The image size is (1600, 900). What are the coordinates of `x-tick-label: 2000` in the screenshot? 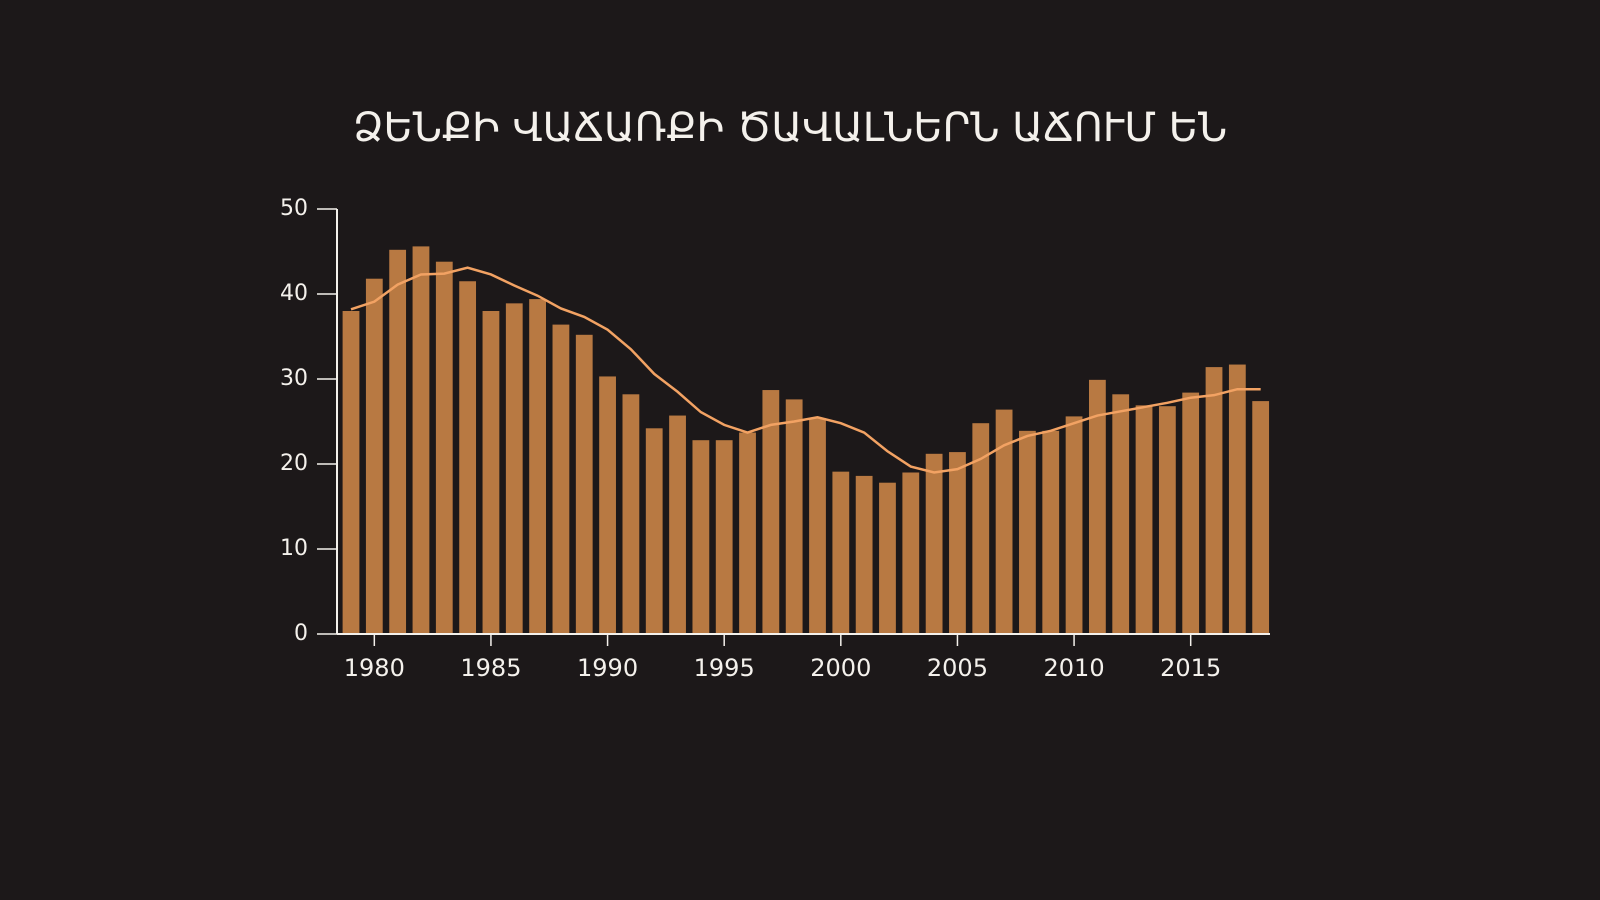 It's located at (840, 668).